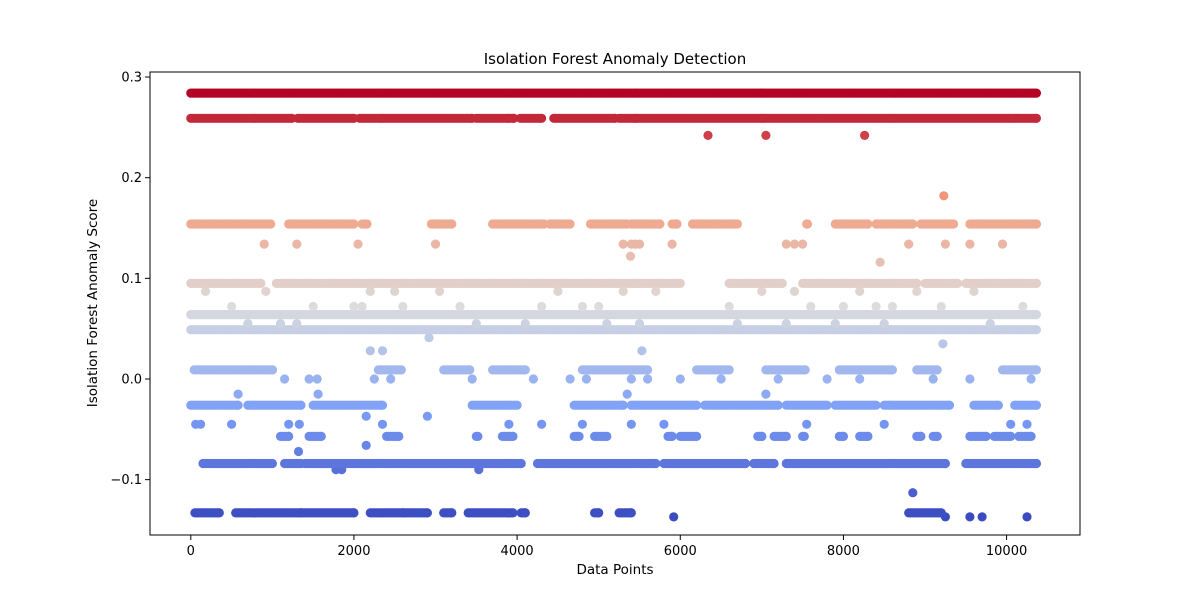 The image size is (1200, 604). I want to click on y-tick-label: 0.0, so click(131, 379).